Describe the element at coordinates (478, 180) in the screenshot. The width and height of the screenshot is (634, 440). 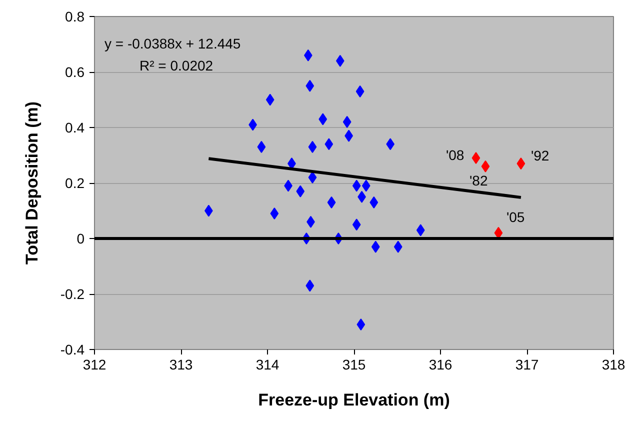
I see `annotation: '82` at that location.